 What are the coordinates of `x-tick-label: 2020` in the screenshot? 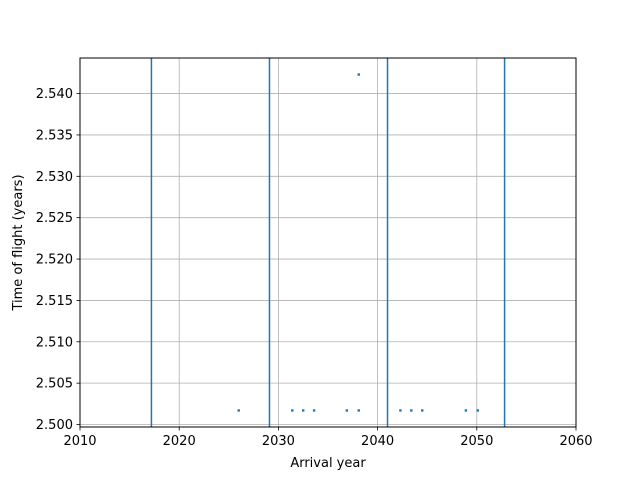 It's located at (179, 441).